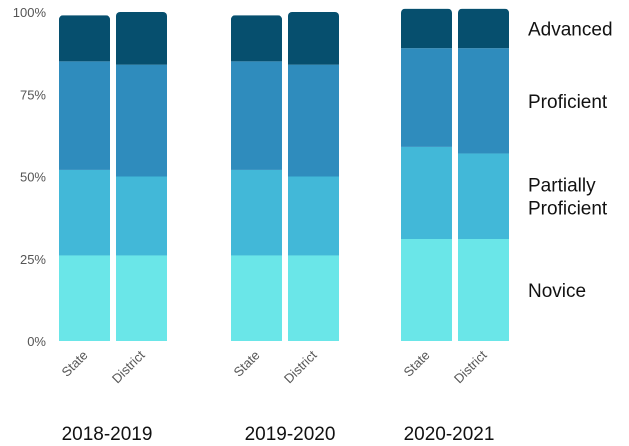 This screenshot has width=629, height=446. Describe the element at coordinates (449, 434) in the screenshot. I see `group-label: 2020-2021` at that location.